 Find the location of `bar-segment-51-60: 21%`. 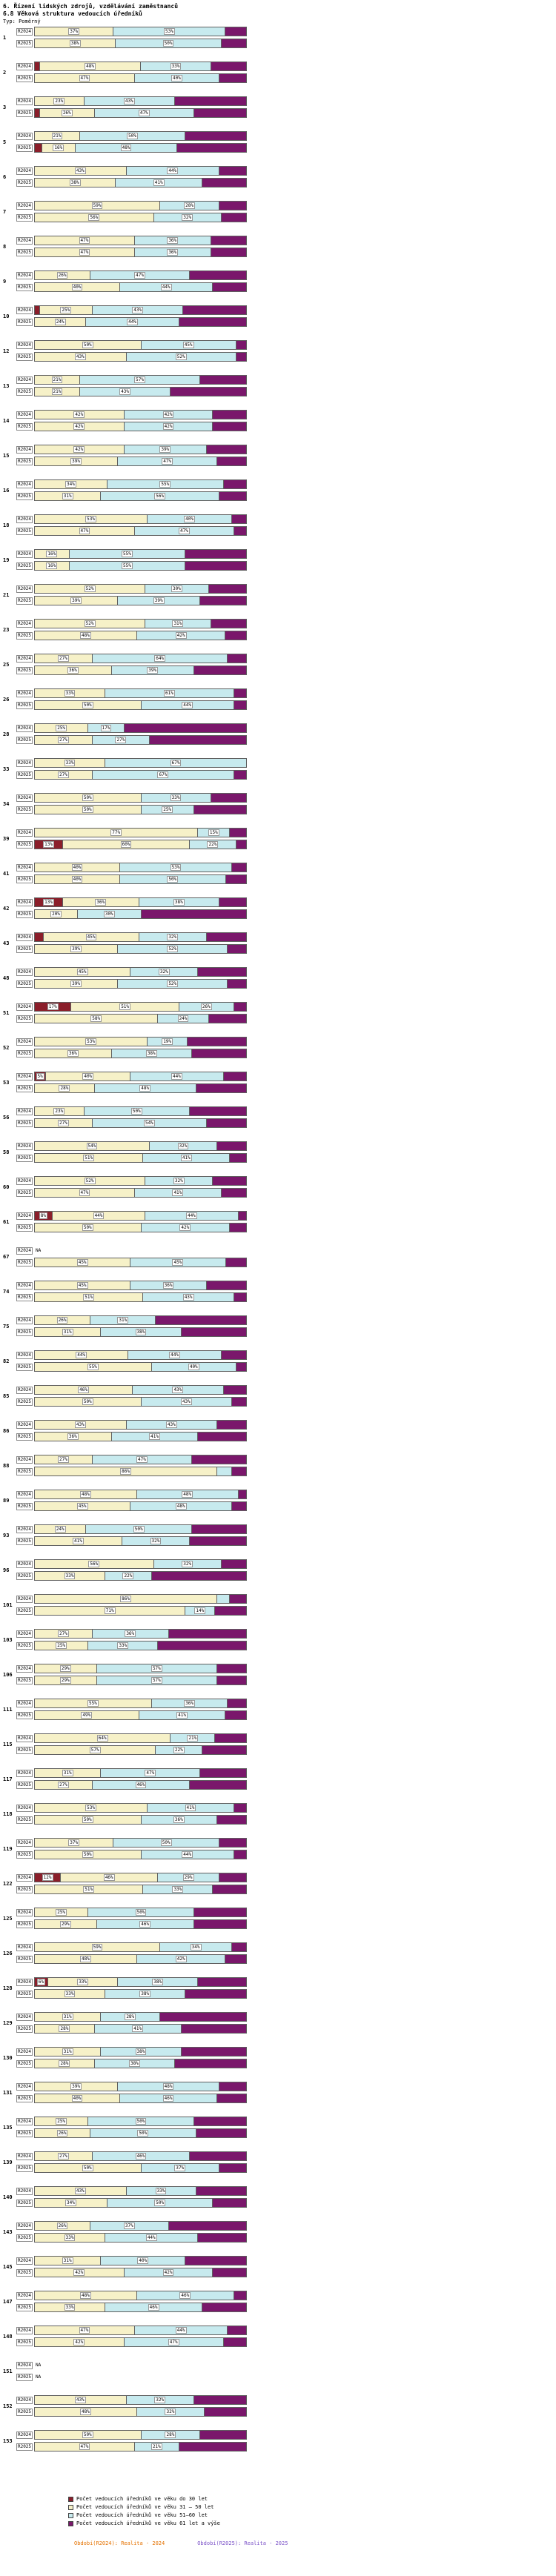

bar-segment-51-60: 21% is located at coordinates (192, 1738).